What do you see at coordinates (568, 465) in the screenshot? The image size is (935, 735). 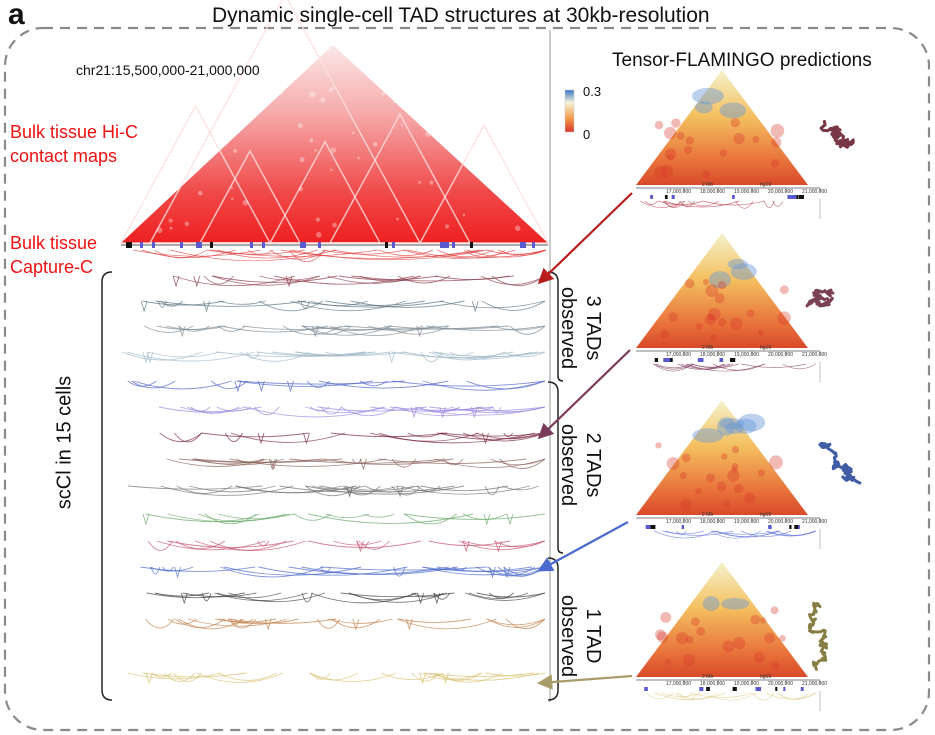 I see `group-label-2tads-line2: observed` at bounding box center [568, 465].